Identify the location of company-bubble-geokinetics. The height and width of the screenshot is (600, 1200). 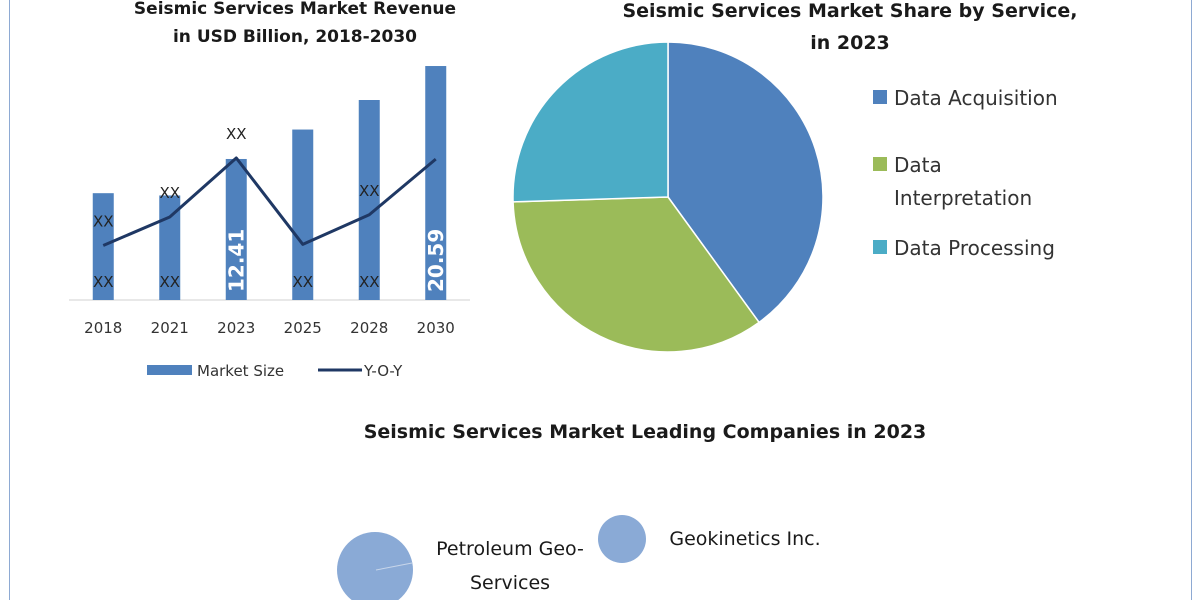
(622, 539).